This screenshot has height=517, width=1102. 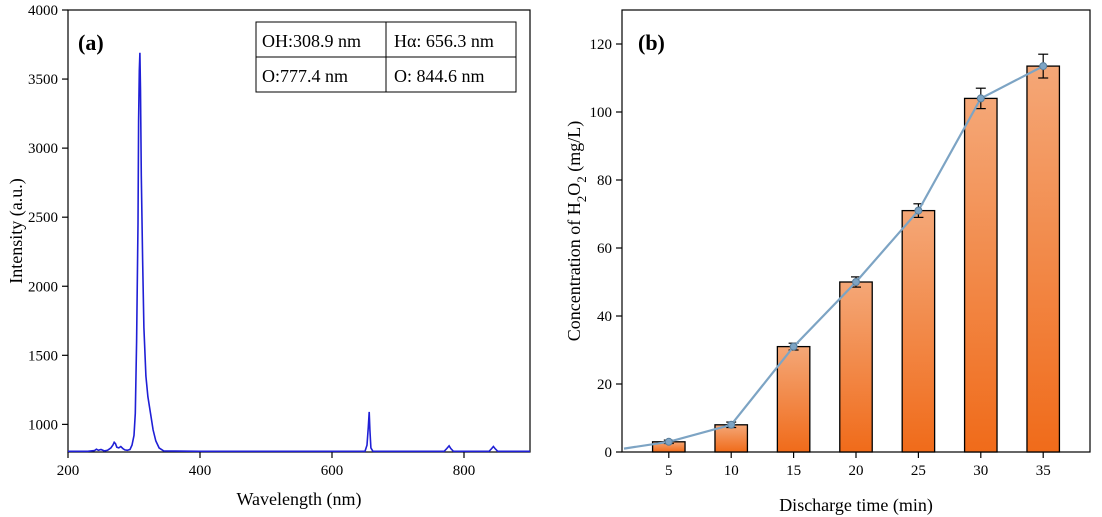 What do you see at coordinates (651, 42) in the screenshot?
I see `panel-label-b: (b)` at bounding box center [651, 42].